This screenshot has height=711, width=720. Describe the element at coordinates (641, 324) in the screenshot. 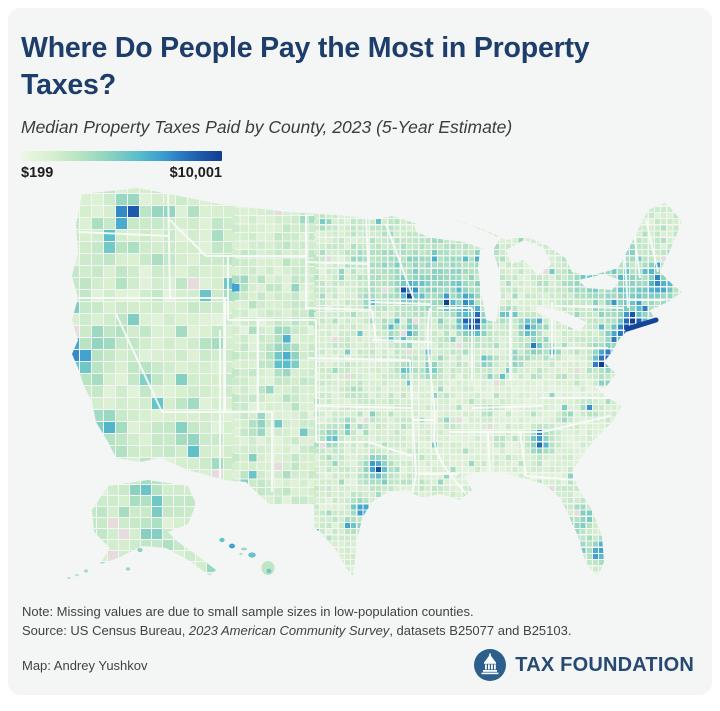

I see `long-island-strip` at that location.